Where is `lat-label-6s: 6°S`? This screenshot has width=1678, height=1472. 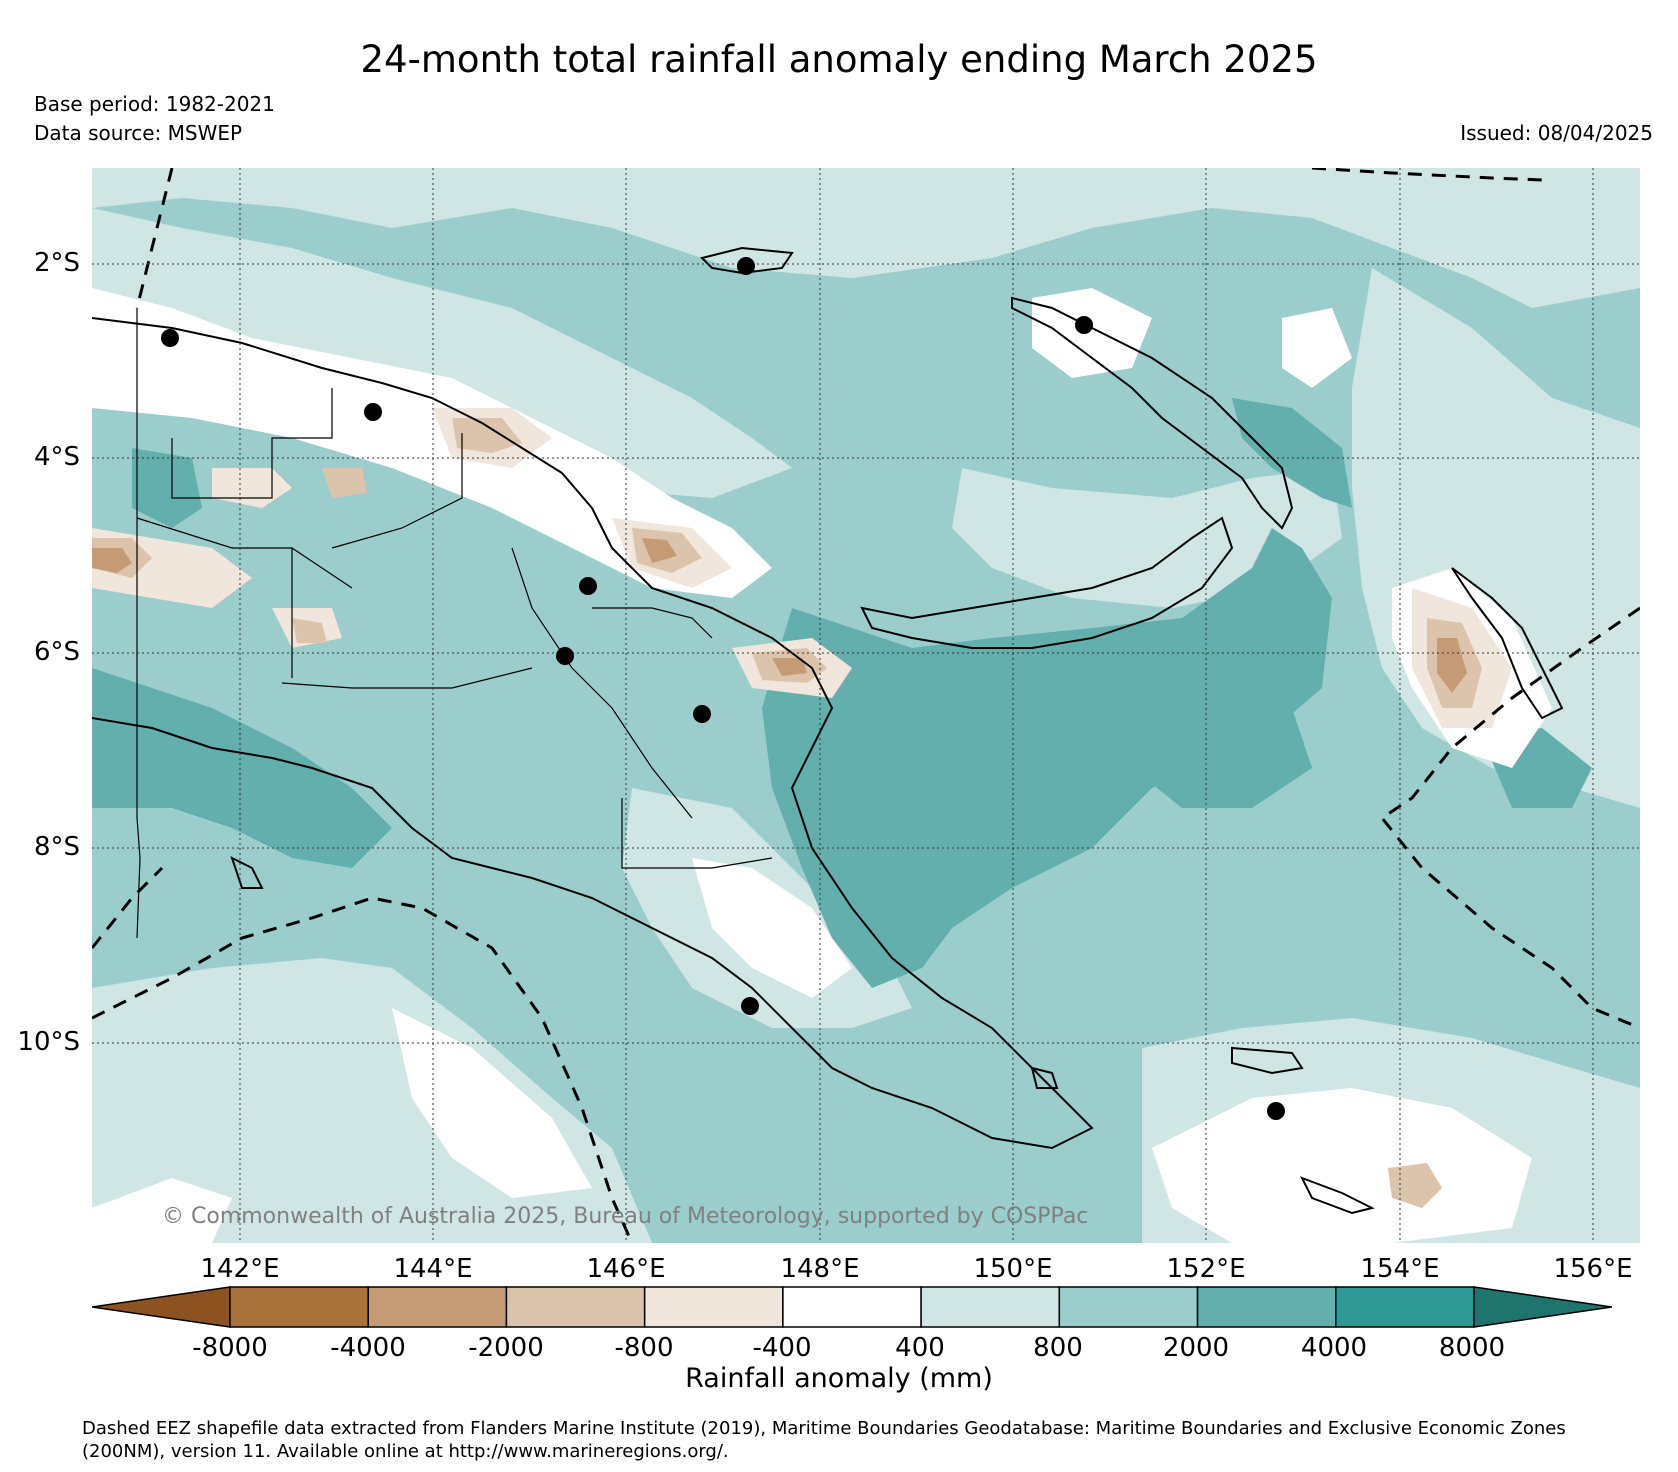
lat-label-6s: 6°S is located at coordinates (56, 652).